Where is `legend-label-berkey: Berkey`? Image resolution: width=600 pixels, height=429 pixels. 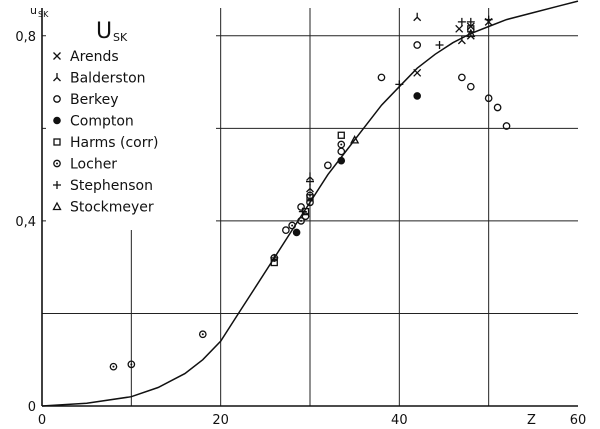
legend-label-berkey: Berkey is located at coordinates (94, 100).